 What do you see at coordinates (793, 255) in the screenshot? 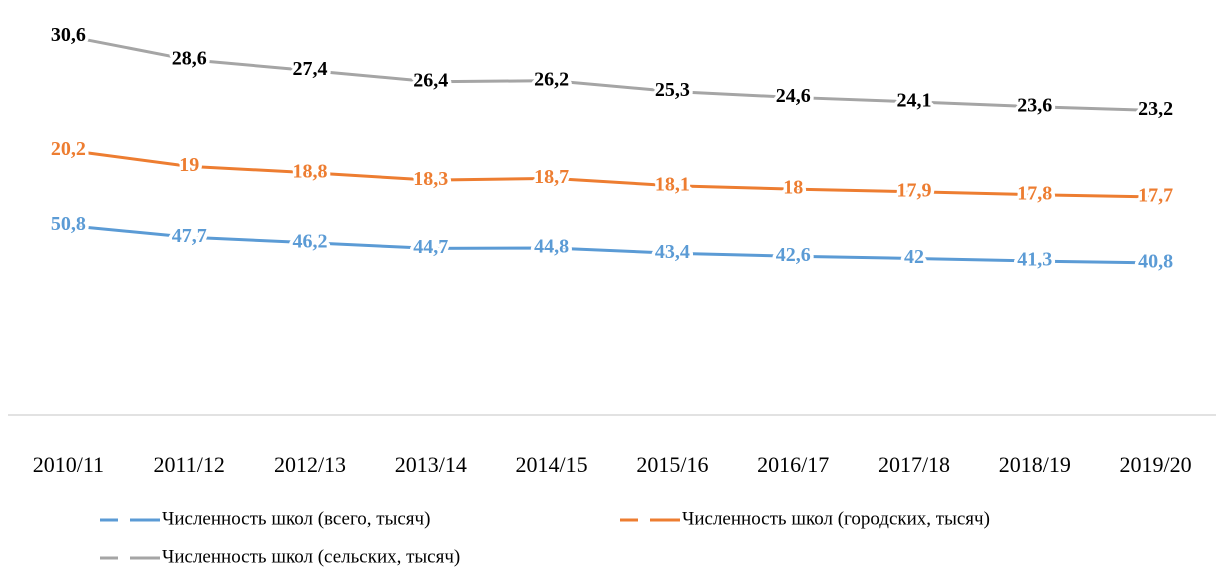
I see `data-label: 42,6` at bounding box center [793, 255].